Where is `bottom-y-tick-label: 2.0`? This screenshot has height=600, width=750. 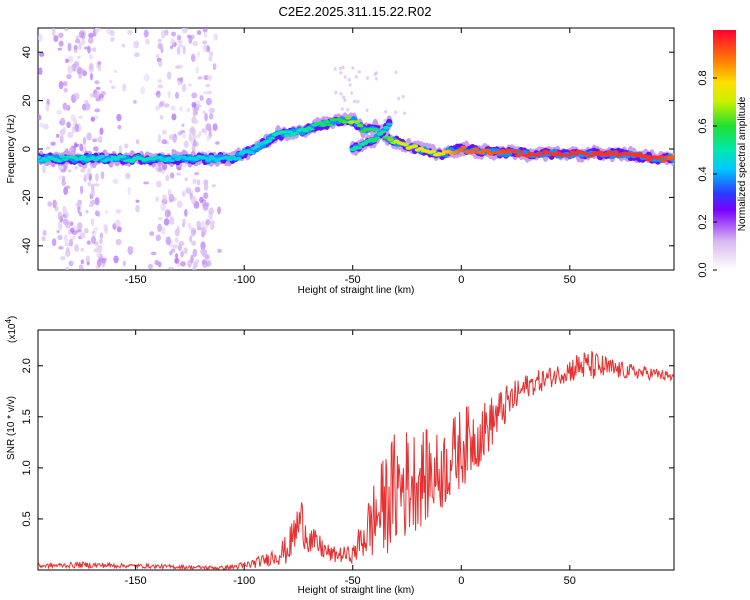
bottom-y-tick-label: 2.0 is located at coordinates (27, 365).